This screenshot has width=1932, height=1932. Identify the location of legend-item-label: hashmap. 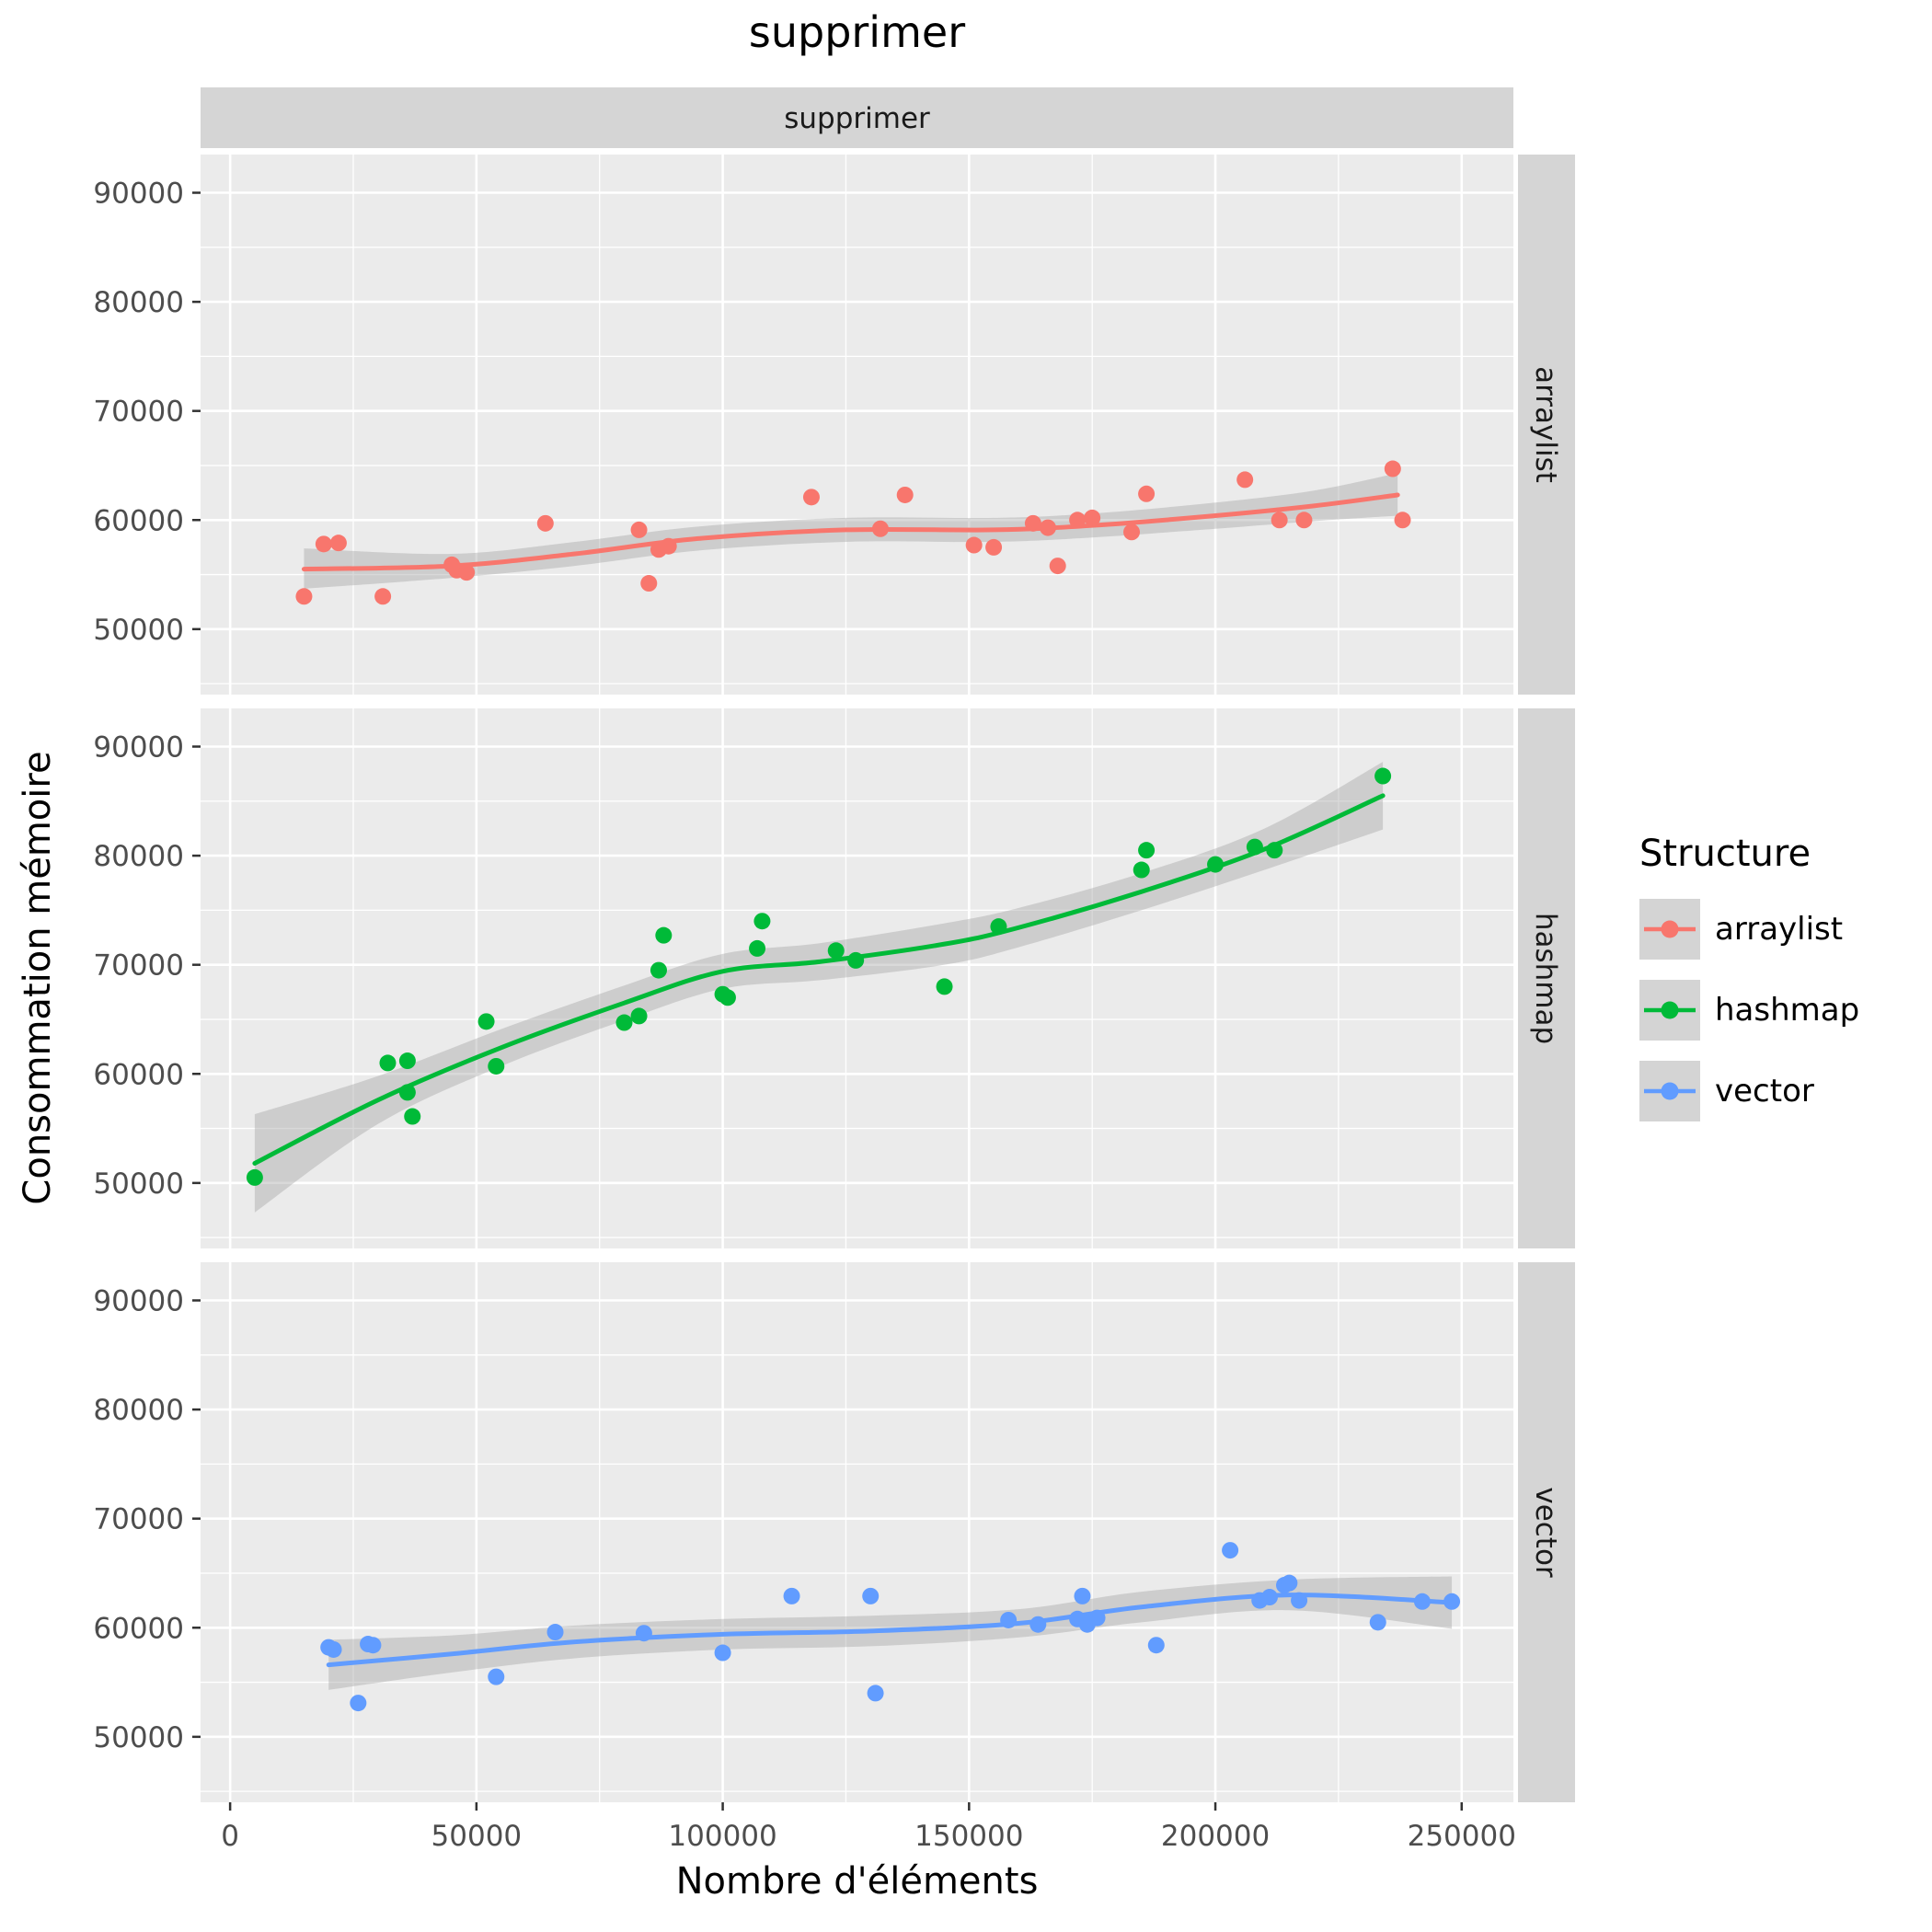
(1787, 1010).